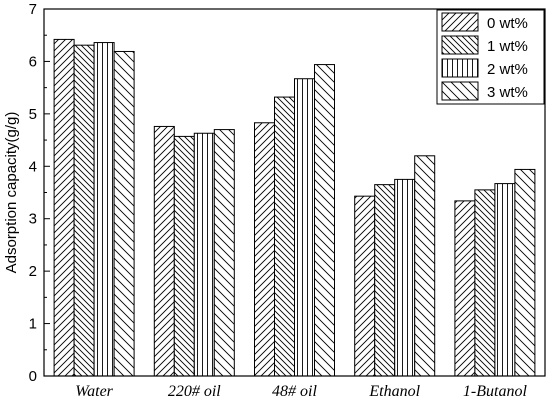 The image size is (550, 403). I want to click on legend-label: 3 wt%, so click(507, 92).